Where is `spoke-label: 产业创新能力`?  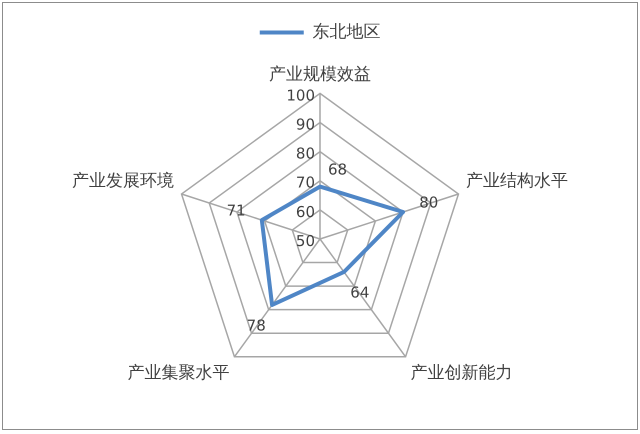 spoke-label: 产业创新能力 is located at coordinates (461, 372).